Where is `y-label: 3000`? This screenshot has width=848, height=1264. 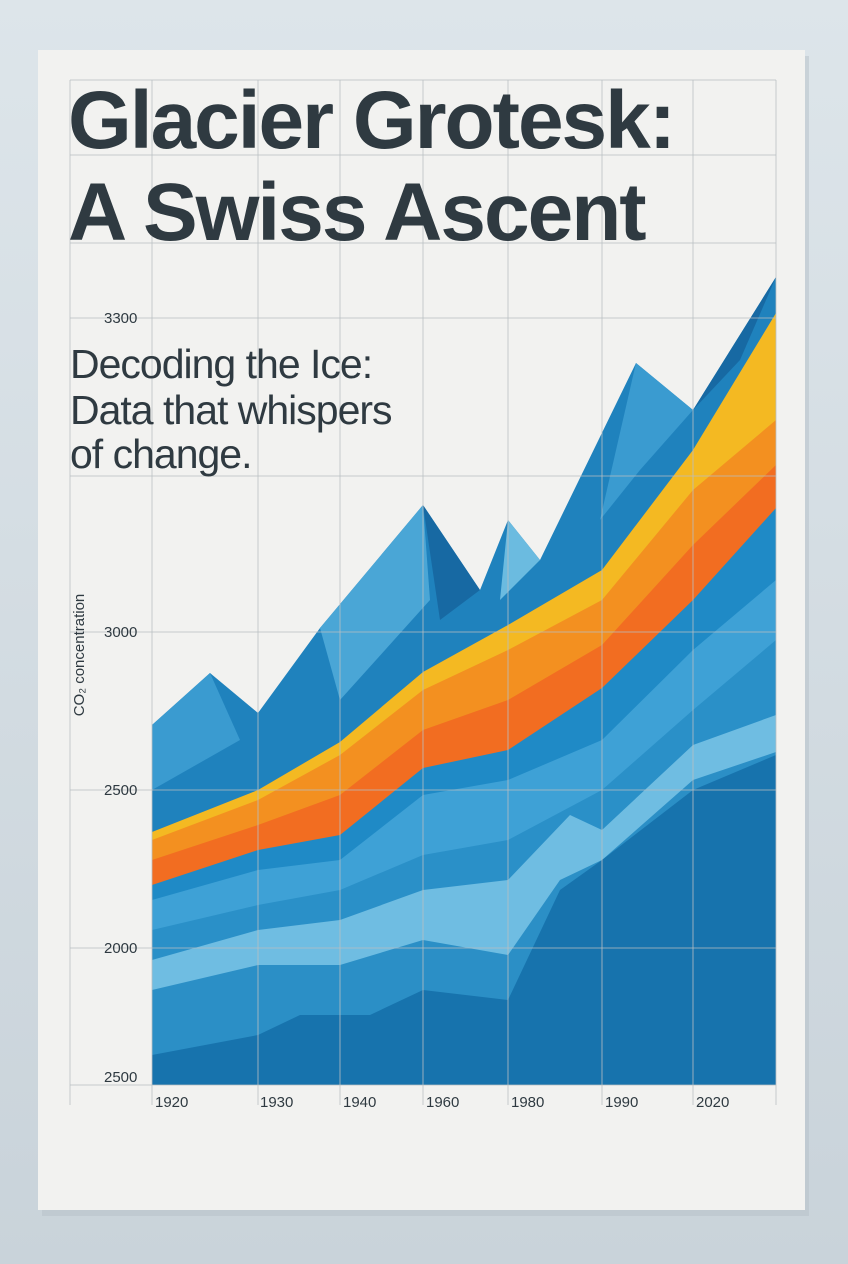
y-label: 3000 is located at coordinates (120, 632).